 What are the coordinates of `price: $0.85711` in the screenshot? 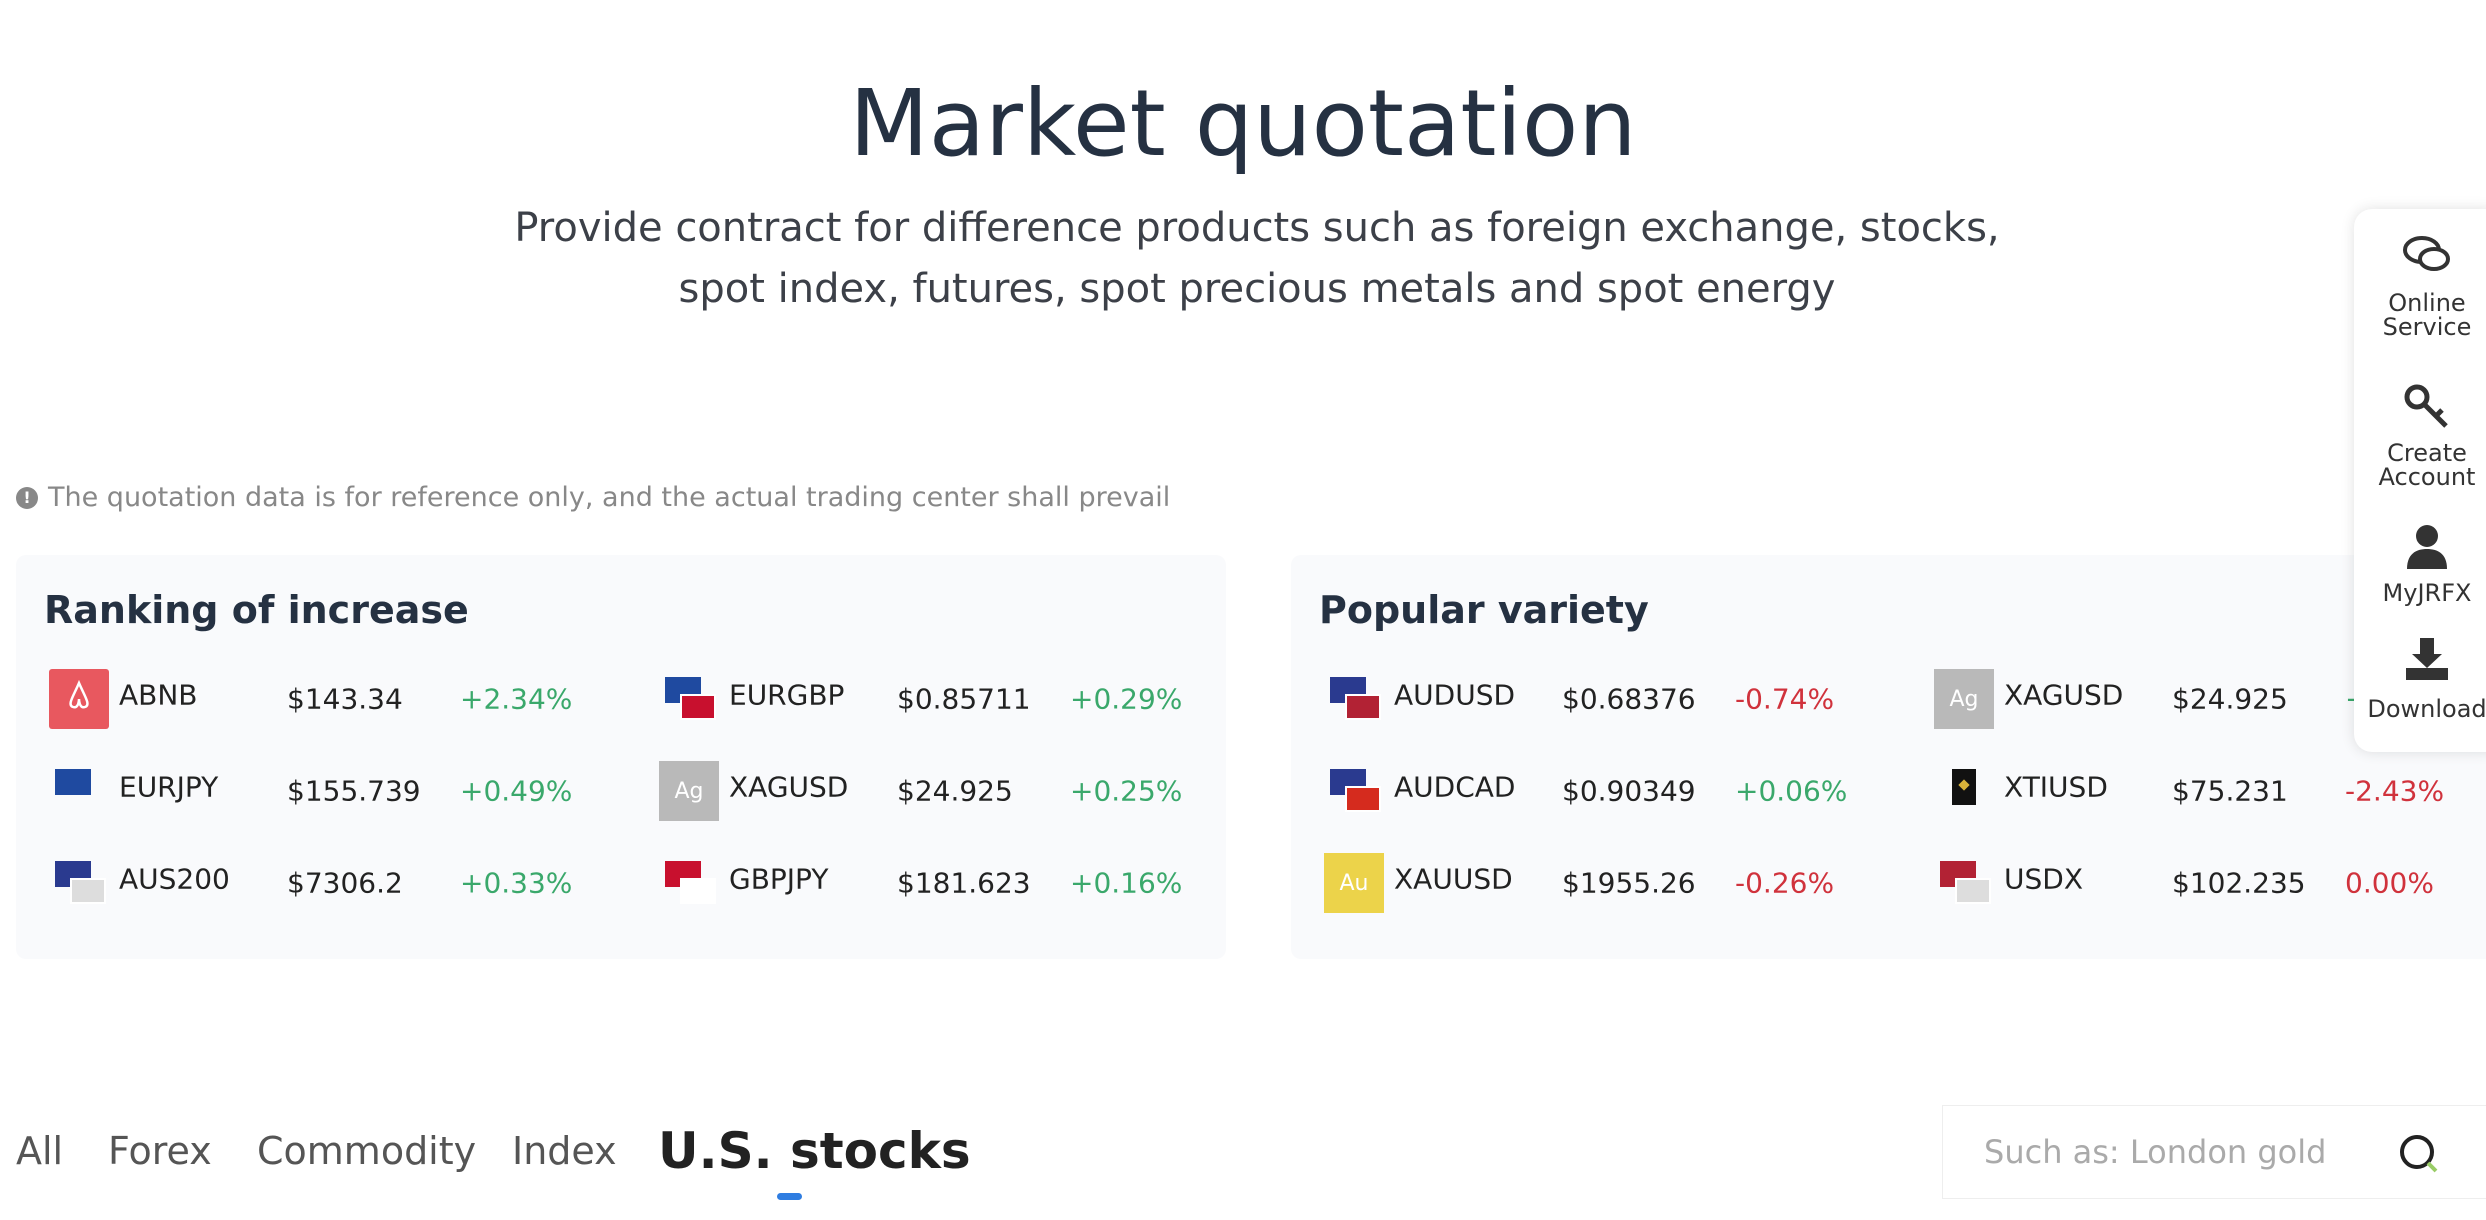 It's located at (964, 699).